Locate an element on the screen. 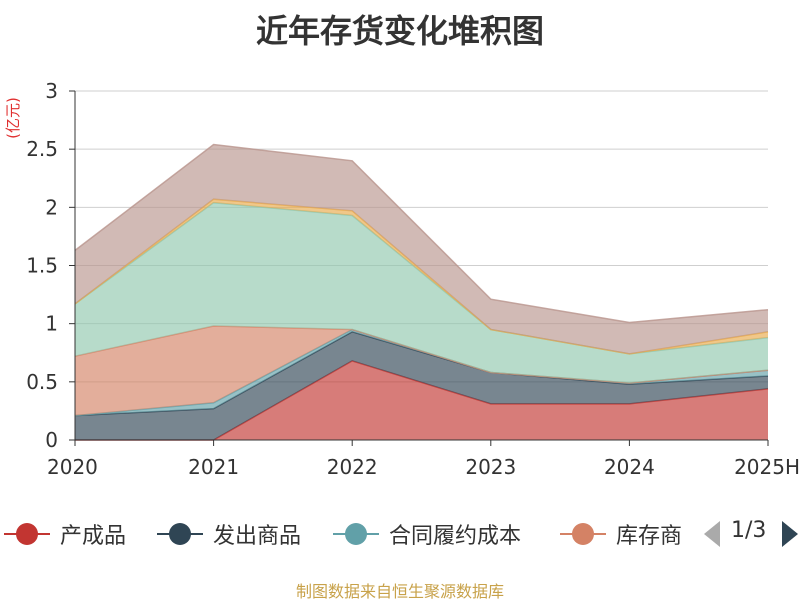 This screenshot has height=602, width=800. legend-item: 产成品 is located at coordinates (64, 534).